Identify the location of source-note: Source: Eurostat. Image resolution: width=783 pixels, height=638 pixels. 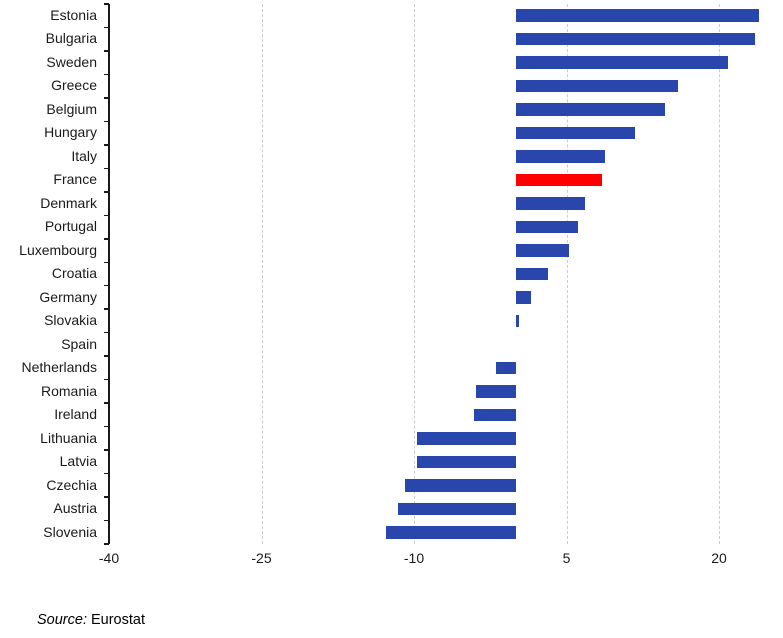
(91, 620).